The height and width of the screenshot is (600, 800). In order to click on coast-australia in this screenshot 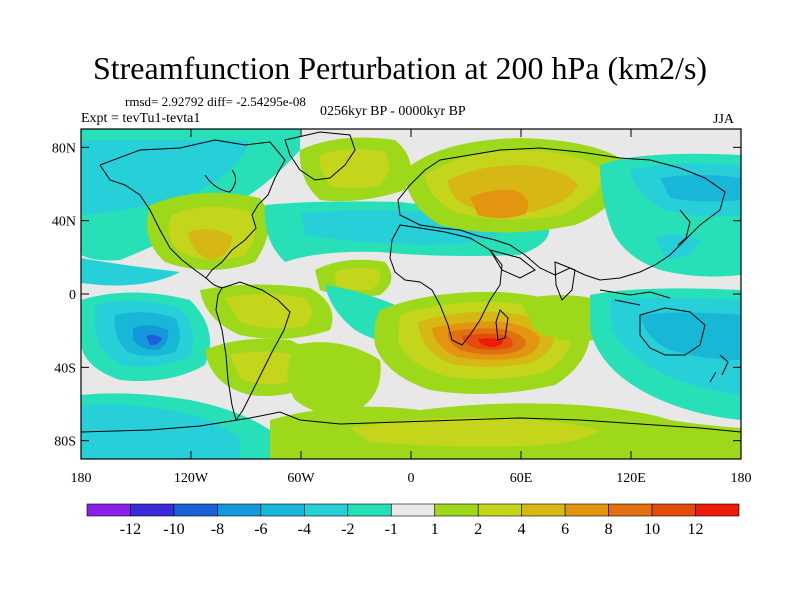, I will do `click(672, 331)`.